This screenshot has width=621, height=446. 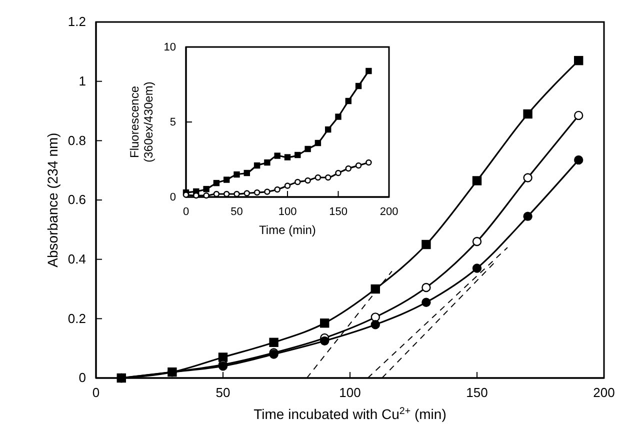 What do you see at coordinates (350, 414) in the screenshot?
I see `x-axis-title: Time incubated with Cu$^{2+}$ (min)` at bounding box center [350, 414].